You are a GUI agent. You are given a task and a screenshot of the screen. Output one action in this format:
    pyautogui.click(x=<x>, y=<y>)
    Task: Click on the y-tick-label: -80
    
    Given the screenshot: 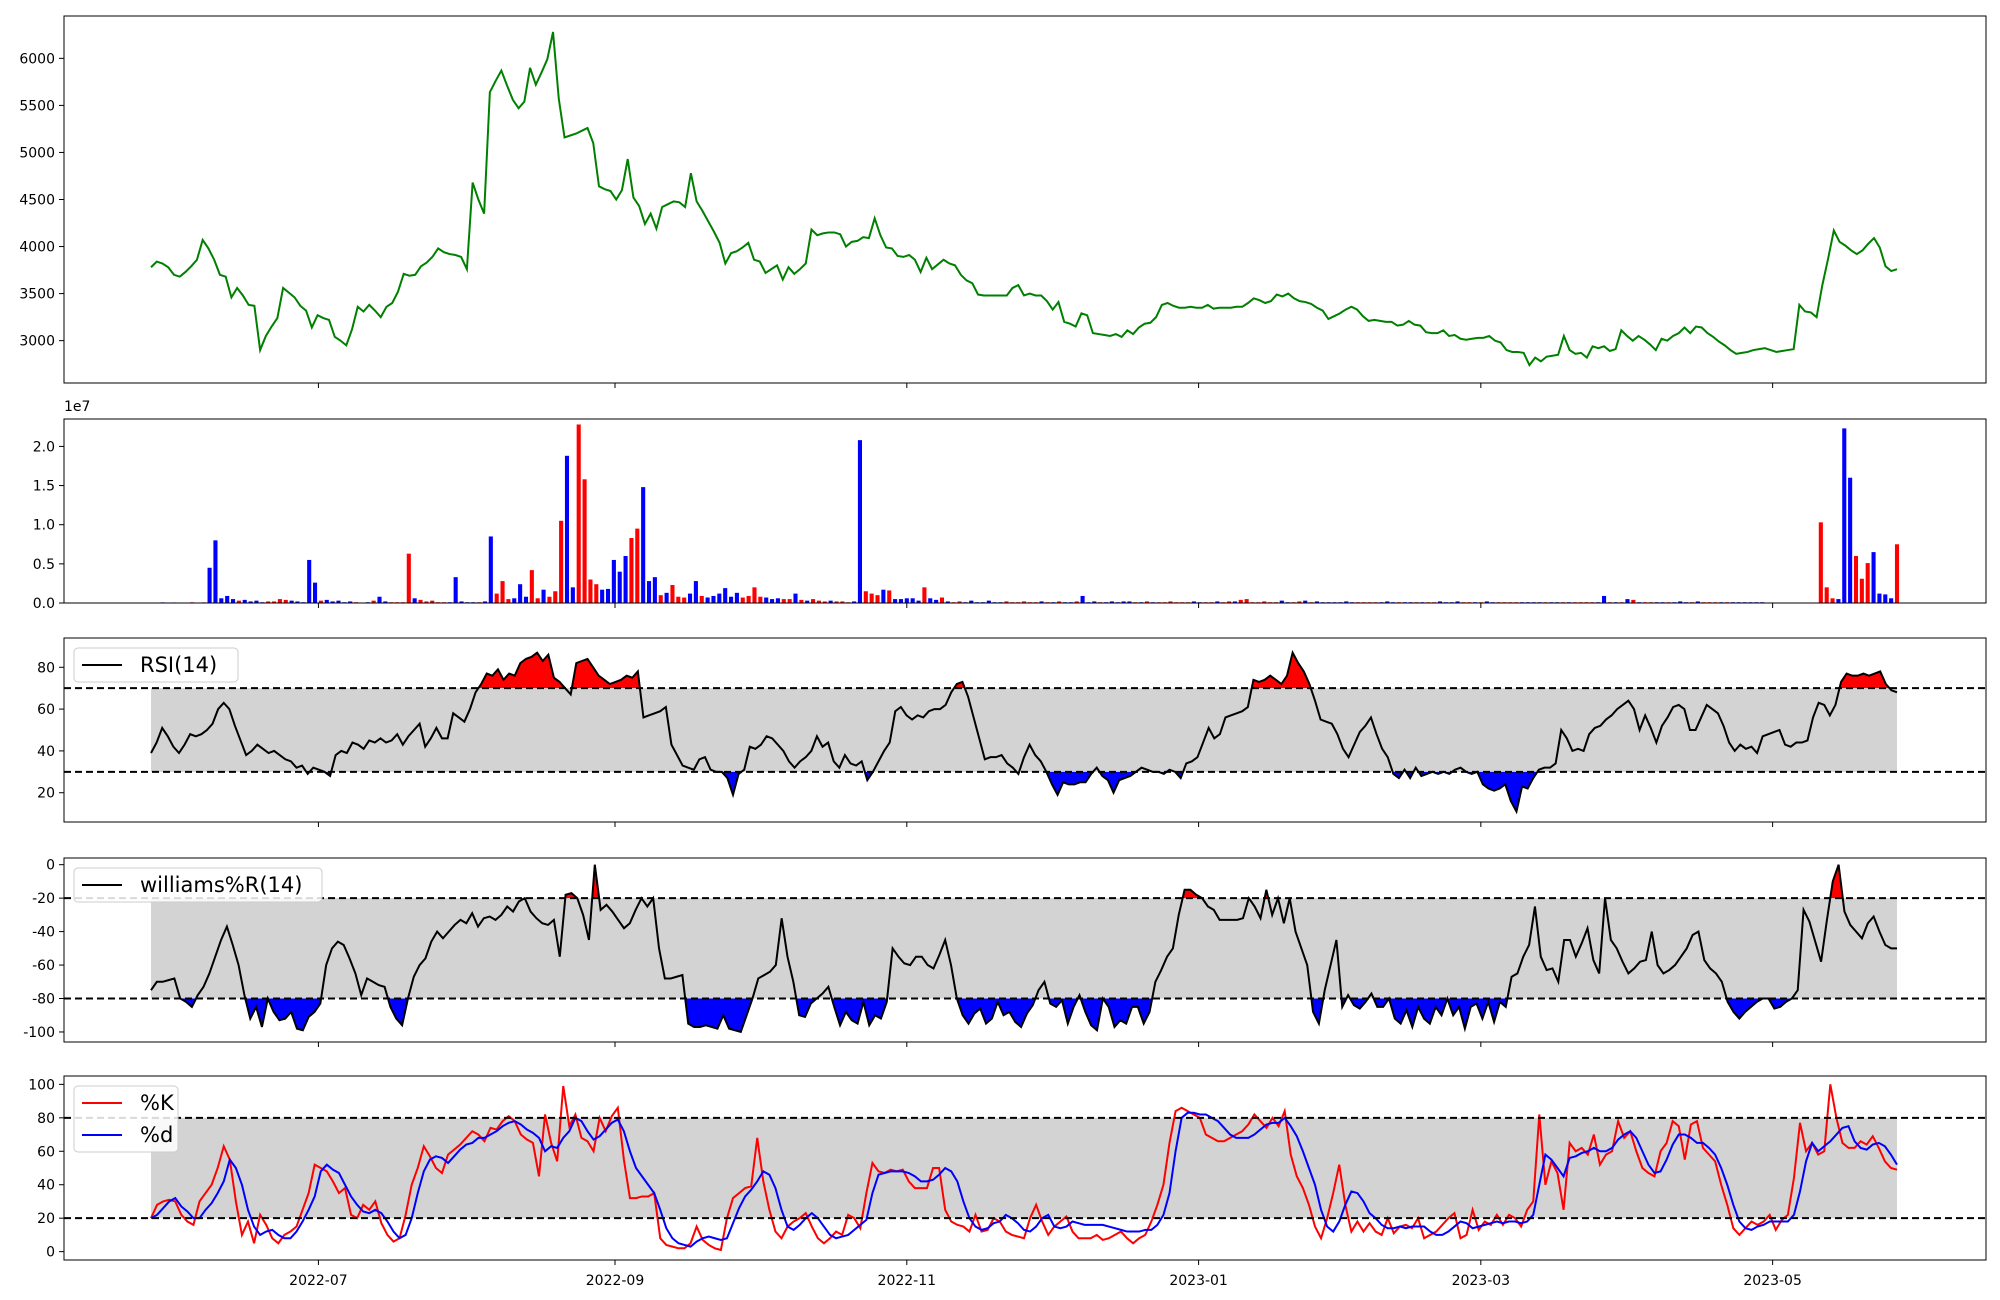 What is the action you would take?
    pyautogui.click(x=43, y=1000)
    